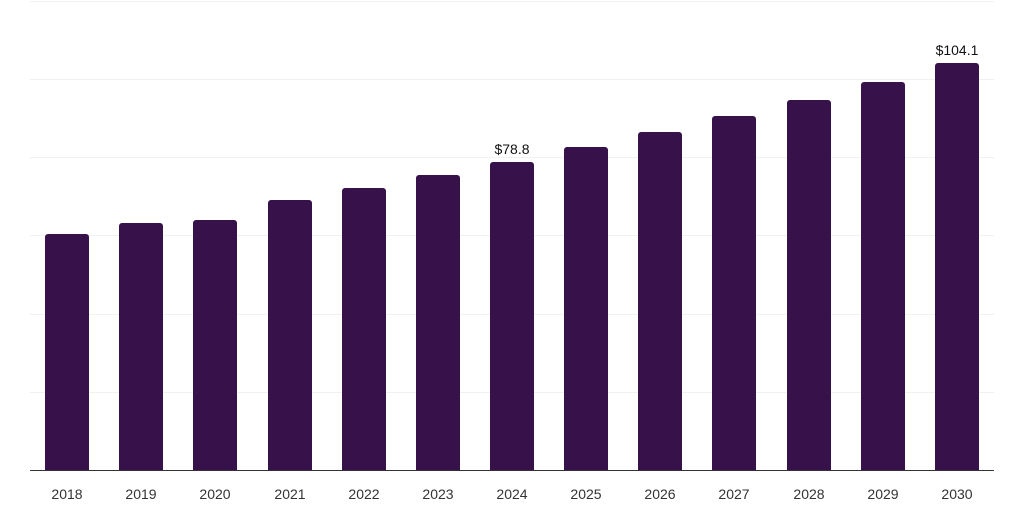 The image size is (1024, 512). Describe the element at coordinates (957, 50) in the screenshot. I see `data-label-2030: $104.1` at that location.